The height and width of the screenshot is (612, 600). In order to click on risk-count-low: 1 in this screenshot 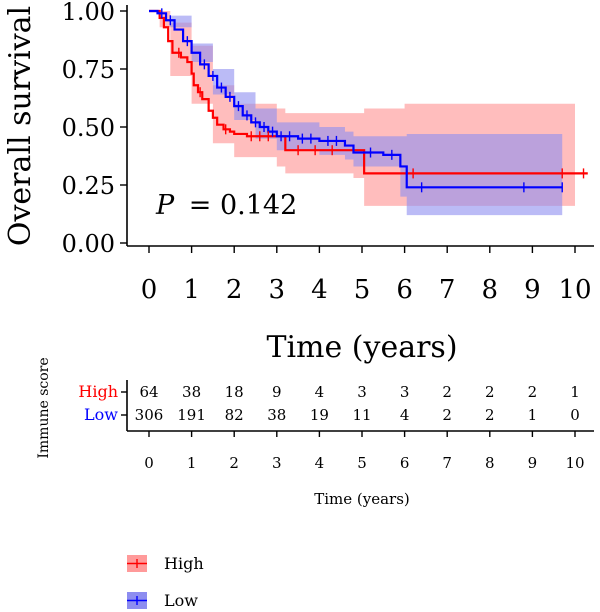, I will do `click(533, 415)`.